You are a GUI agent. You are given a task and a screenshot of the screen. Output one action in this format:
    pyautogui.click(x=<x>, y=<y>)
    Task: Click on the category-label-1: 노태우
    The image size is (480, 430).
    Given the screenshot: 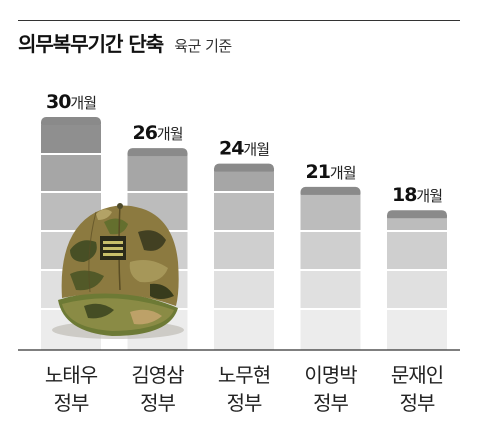 What is the action you would take?
    pyautogui.click(x=71, y=375)
    